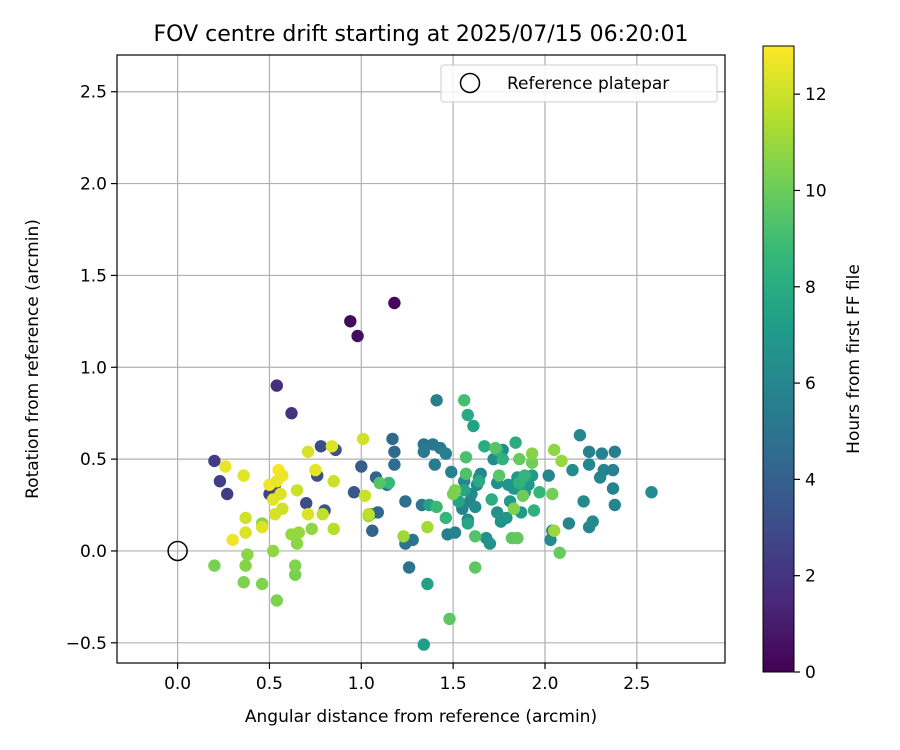 Image resolution: width=900 pixels, height=750 pixels. I want to click on colorbar-tick-label: 6, so click(810, 384).